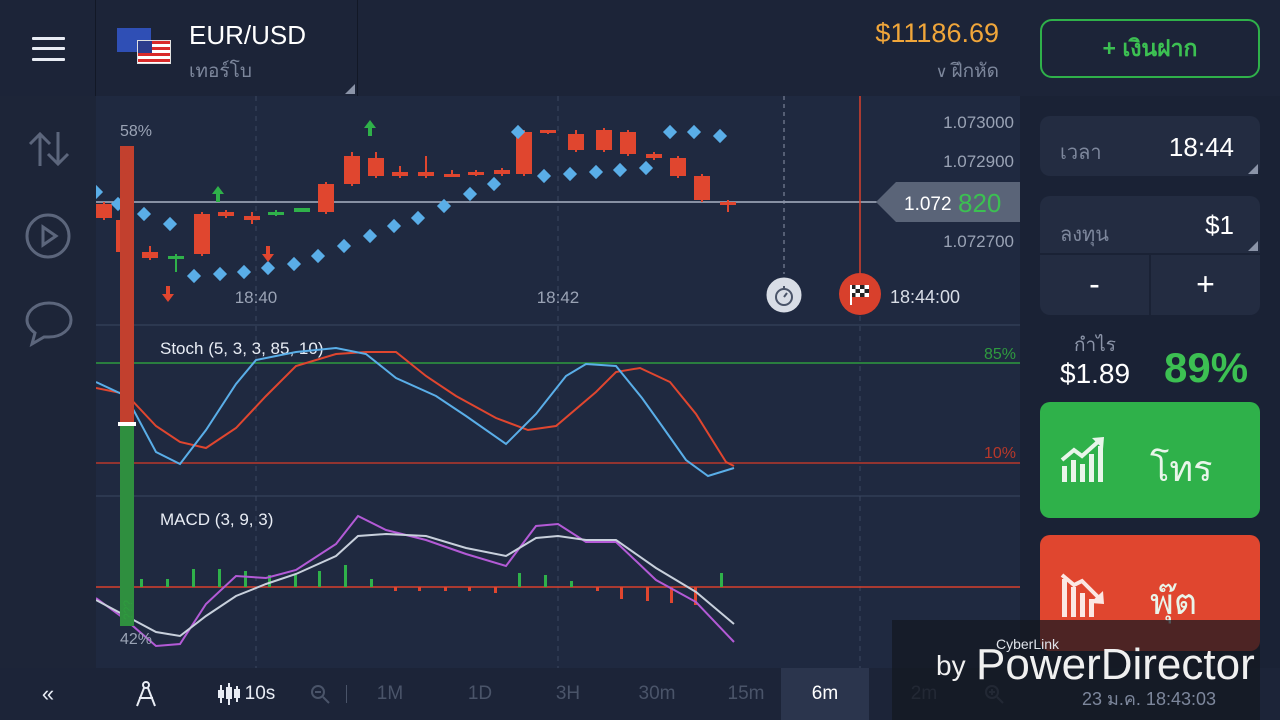 The height and width of the screenshot is (720, 1280). What do you see at coordinates (1150, 48) in the screenshot?
I see `deposit-button: + เงินฝาก` at bounding box center [1150, 48].